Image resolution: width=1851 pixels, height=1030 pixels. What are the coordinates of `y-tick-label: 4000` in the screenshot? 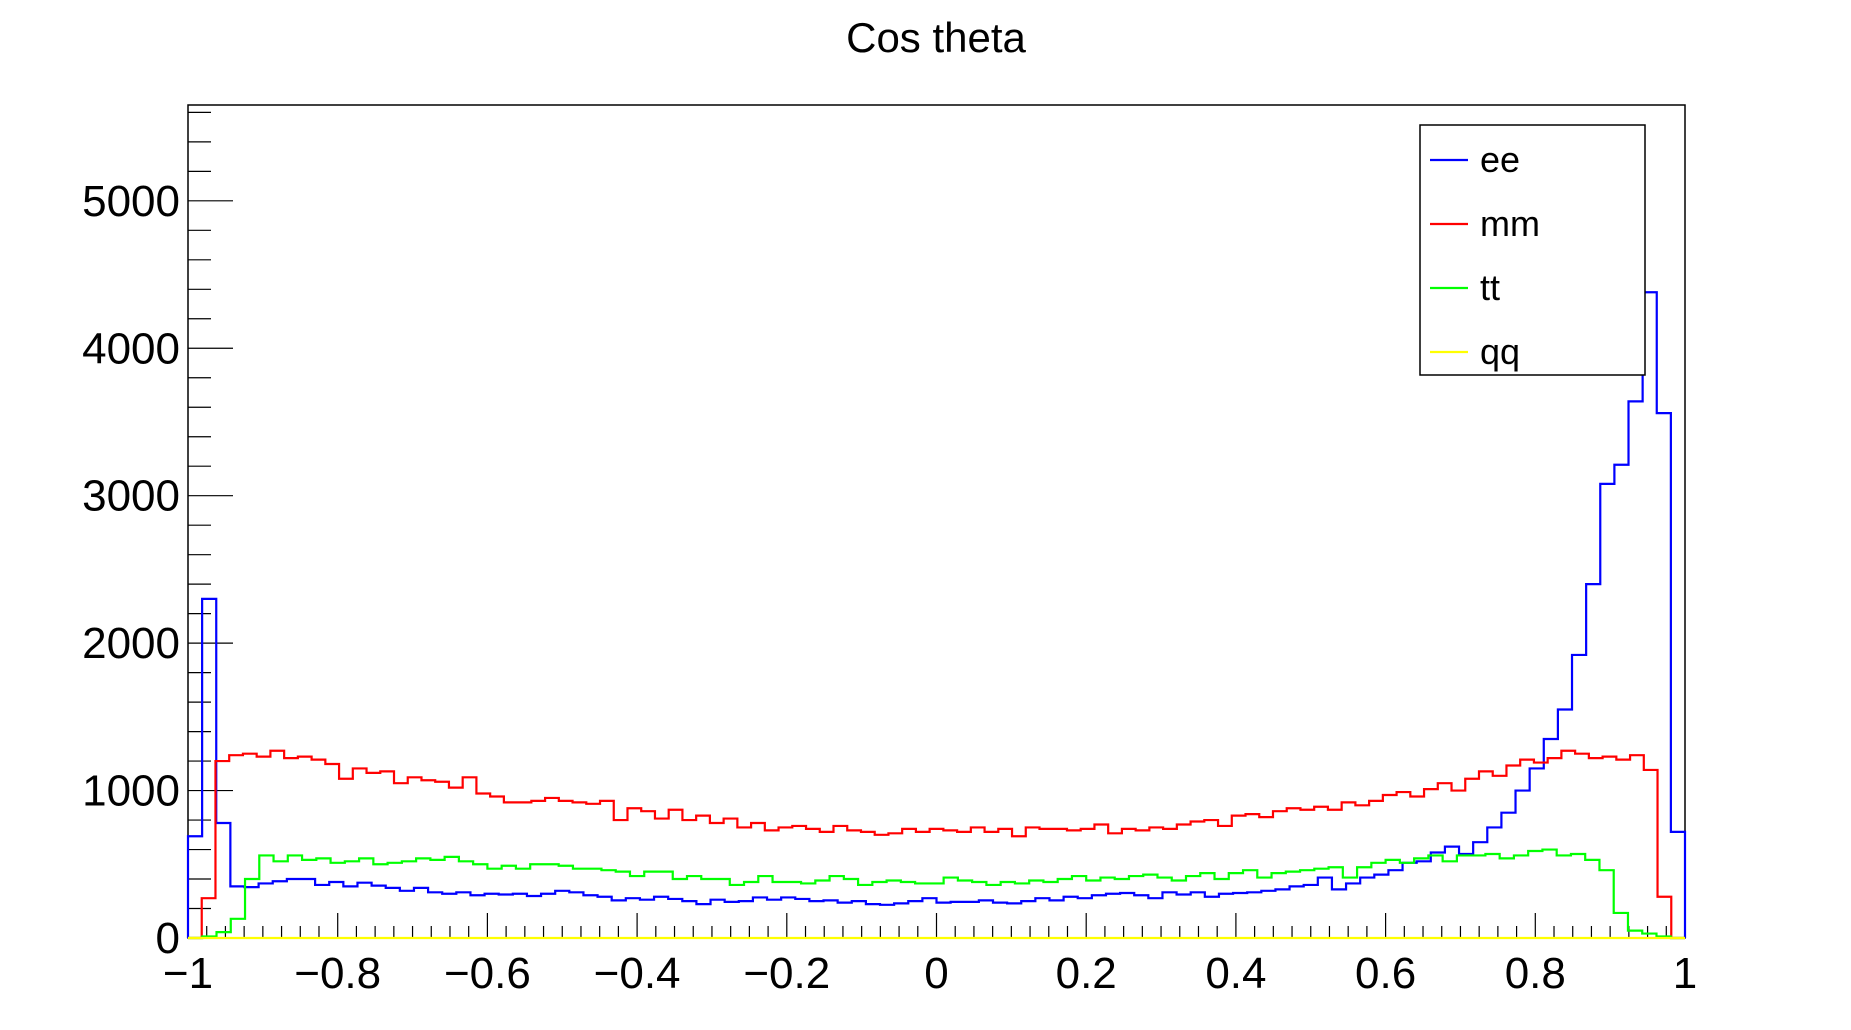 It's located at (131, 348).